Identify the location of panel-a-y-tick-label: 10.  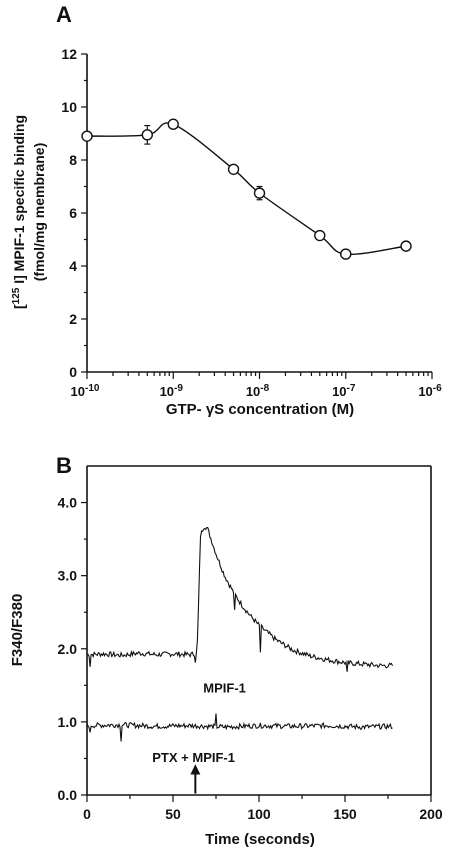
(69, 107).